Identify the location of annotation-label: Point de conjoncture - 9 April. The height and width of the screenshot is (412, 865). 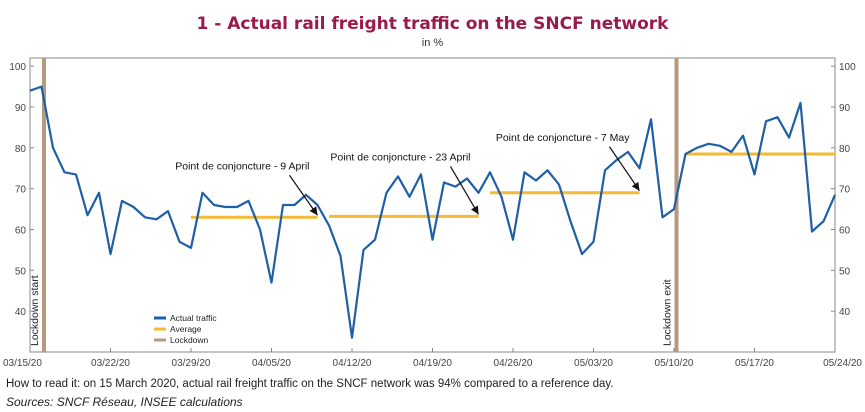
(242, 166).